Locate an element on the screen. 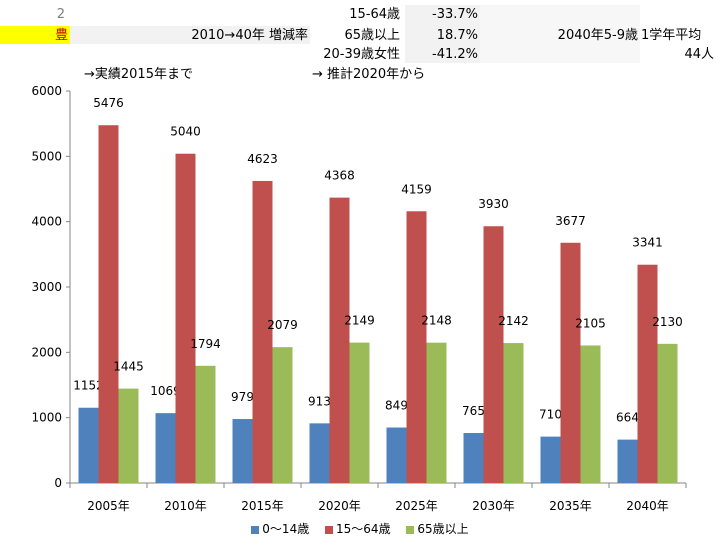  town-name: 豊 is located at coordinates (61, 35).